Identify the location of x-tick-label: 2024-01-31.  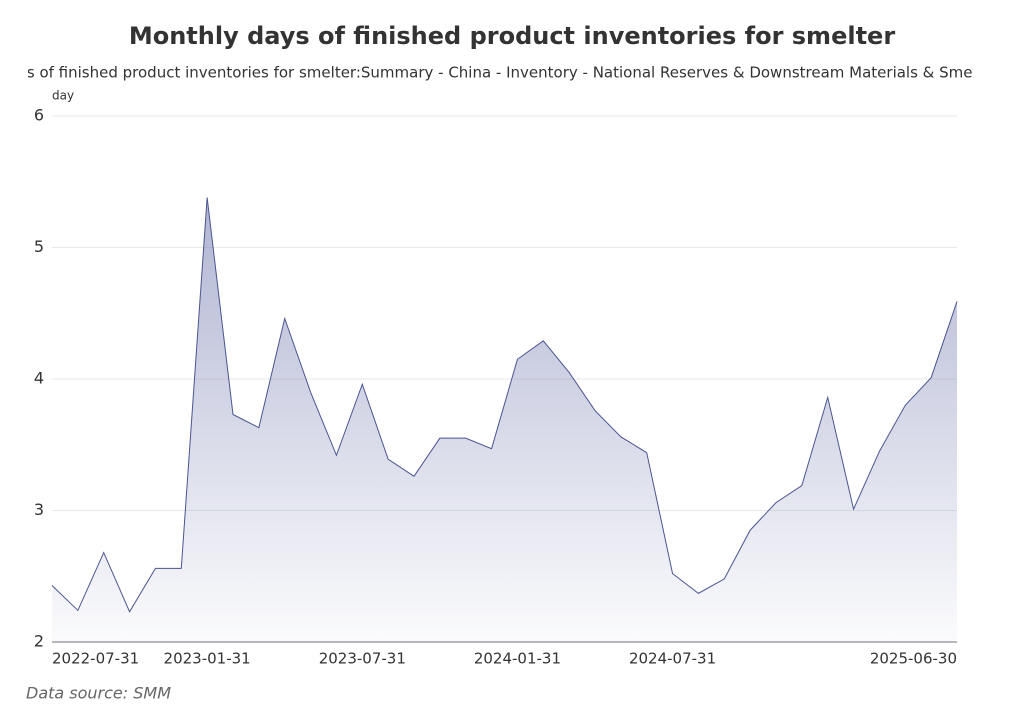
(517, 659).